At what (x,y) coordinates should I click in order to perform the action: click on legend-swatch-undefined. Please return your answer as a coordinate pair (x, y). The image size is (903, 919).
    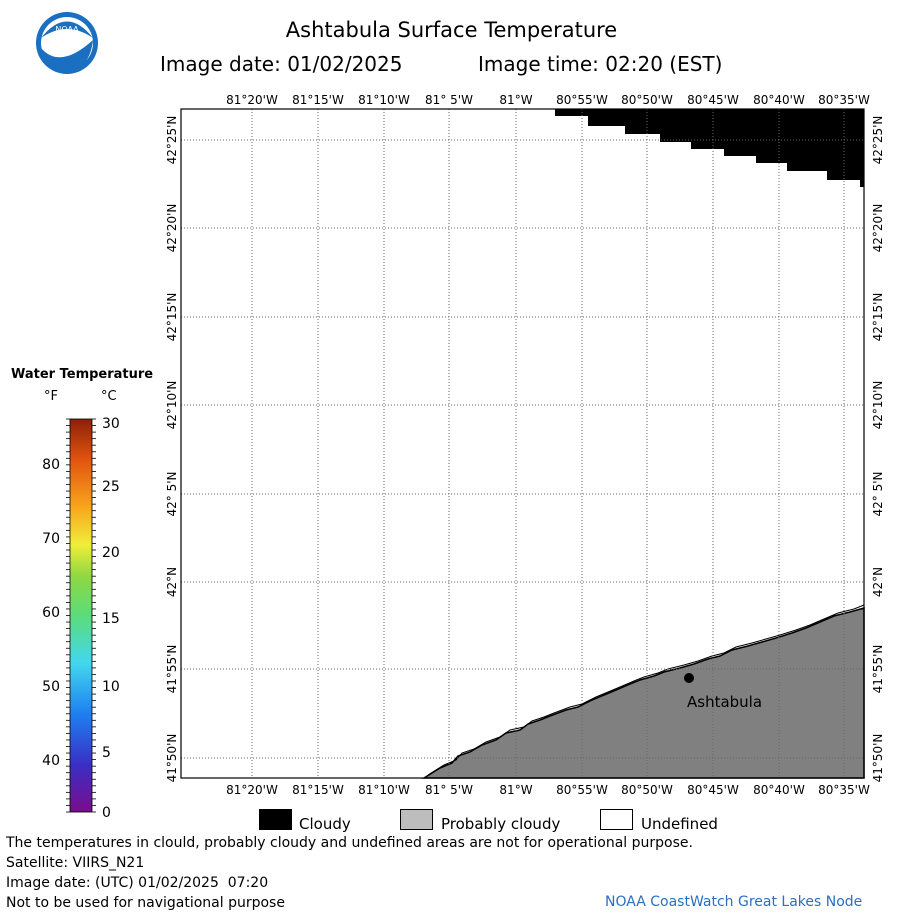
    Looking at the image, I should click on (616, 819).